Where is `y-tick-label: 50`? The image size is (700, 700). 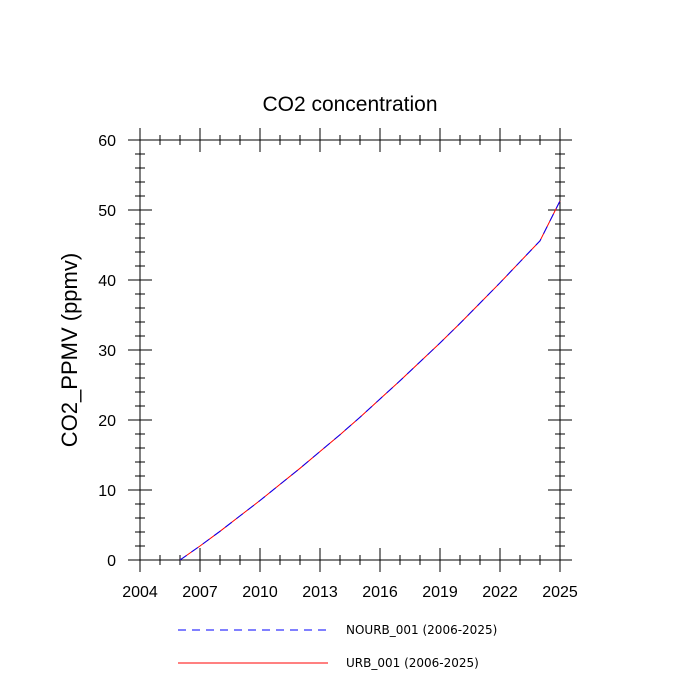
y-tick-label: 50 is located at coordinates (107, 211).